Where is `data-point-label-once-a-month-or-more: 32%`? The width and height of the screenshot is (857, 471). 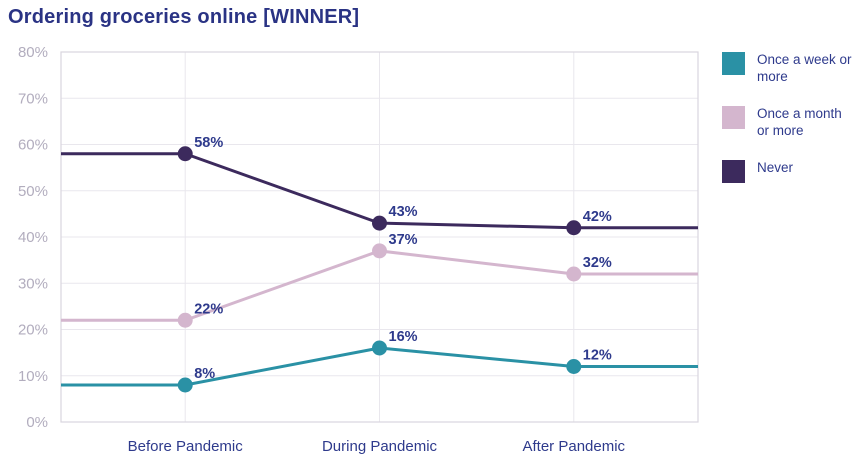 data-point-label-once-a-month-or-more: 32% is located at coordinates (597, 263).